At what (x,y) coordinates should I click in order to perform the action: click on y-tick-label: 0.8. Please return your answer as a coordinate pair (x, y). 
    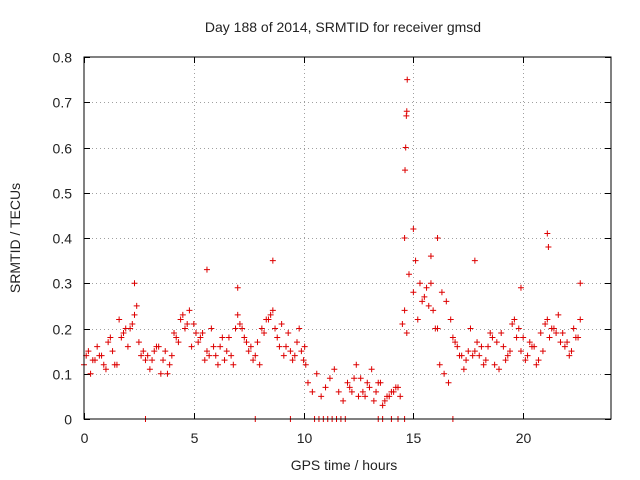
    Looking at the image, I should click on (63, 58).